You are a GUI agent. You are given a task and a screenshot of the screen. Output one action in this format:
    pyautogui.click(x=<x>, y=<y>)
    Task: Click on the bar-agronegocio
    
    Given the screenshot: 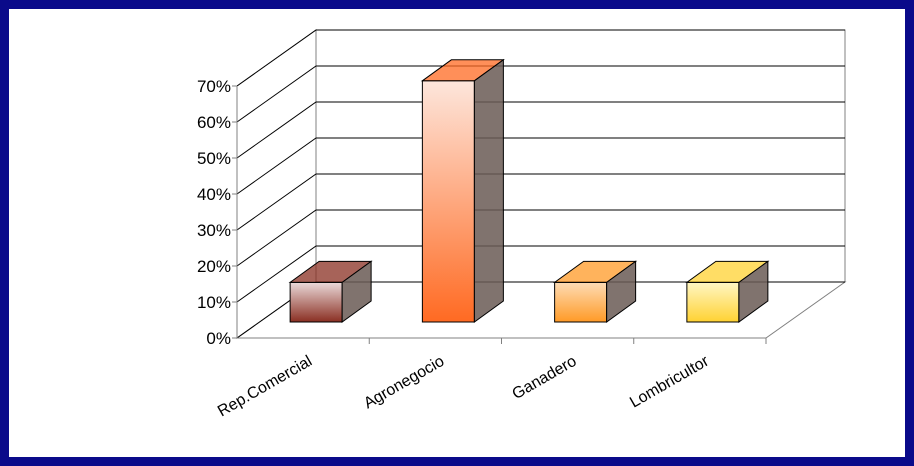 What is the action you would take?
    pyautogui.click(x=462, y=190)
    